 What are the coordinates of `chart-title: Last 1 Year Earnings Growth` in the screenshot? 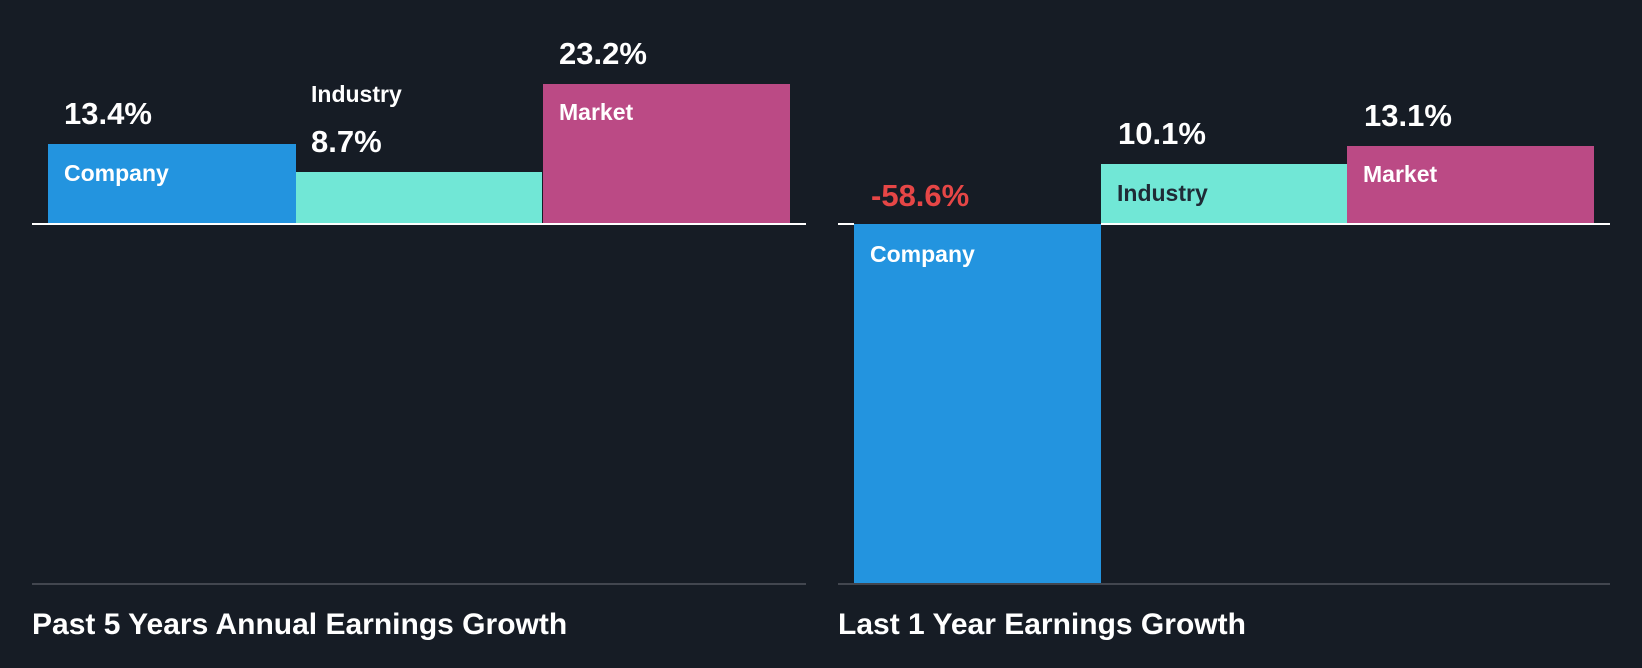 It's located at (1042, 624).